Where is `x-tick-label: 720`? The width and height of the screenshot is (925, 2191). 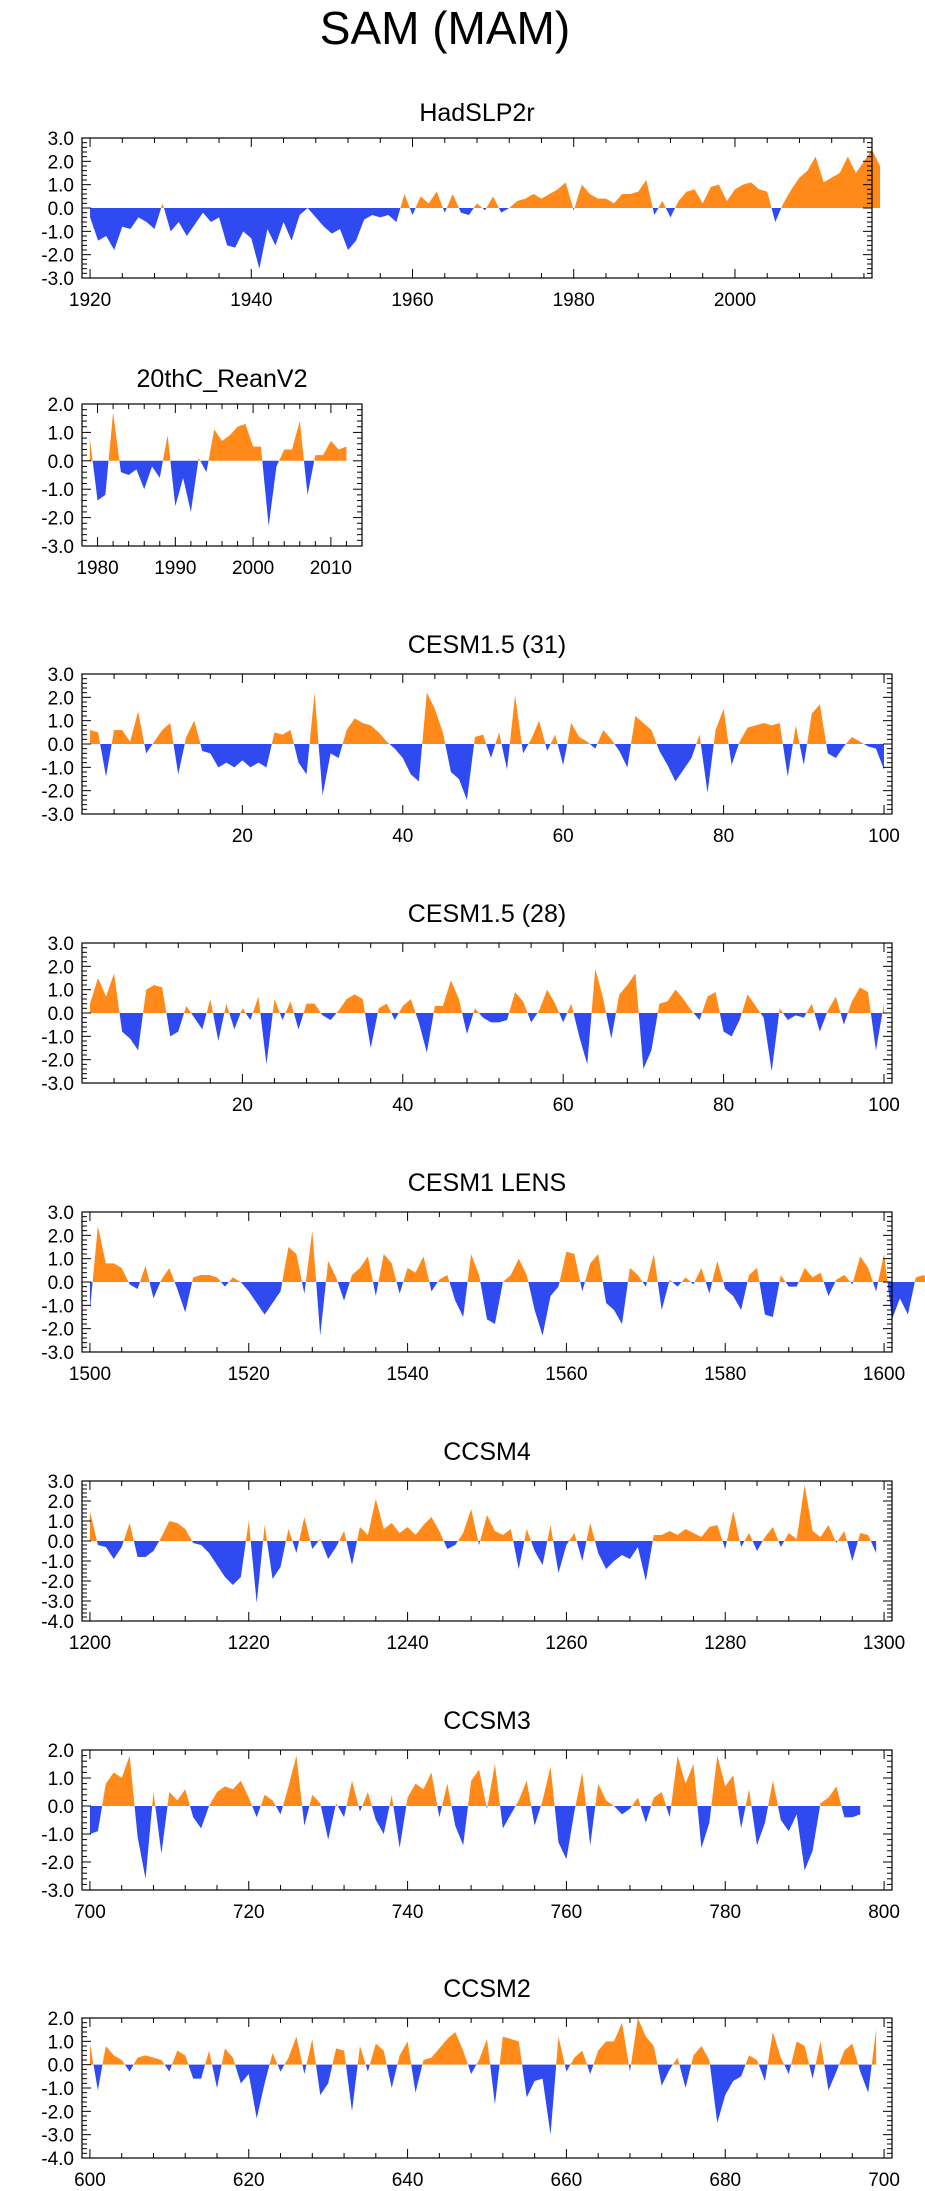
x-tick-label: 720 is located at coordinates (249, 1912).